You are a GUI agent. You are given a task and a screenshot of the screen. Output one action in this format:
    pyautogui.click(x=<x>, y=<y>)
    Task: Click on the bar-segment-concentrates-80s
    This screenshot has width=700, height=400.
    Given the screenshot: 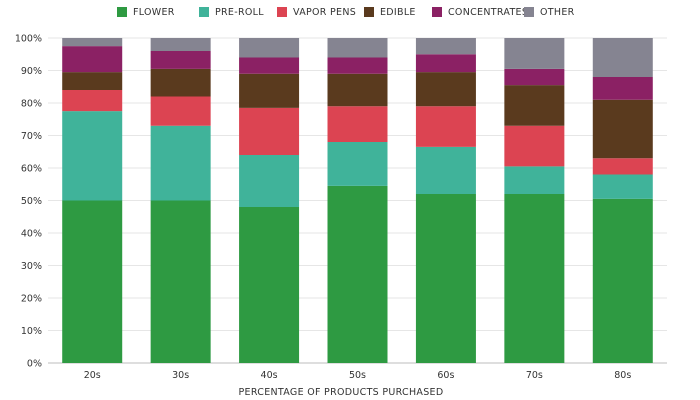 What is the action you would take?
    pyautogui.click(x=622, y=88)
    